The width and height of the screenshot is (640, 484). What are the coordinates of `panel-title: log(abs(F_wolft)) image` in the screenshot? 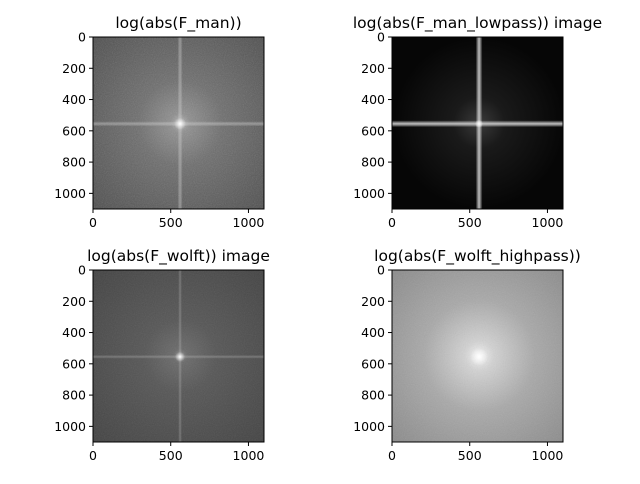 It's located at (178, 256).